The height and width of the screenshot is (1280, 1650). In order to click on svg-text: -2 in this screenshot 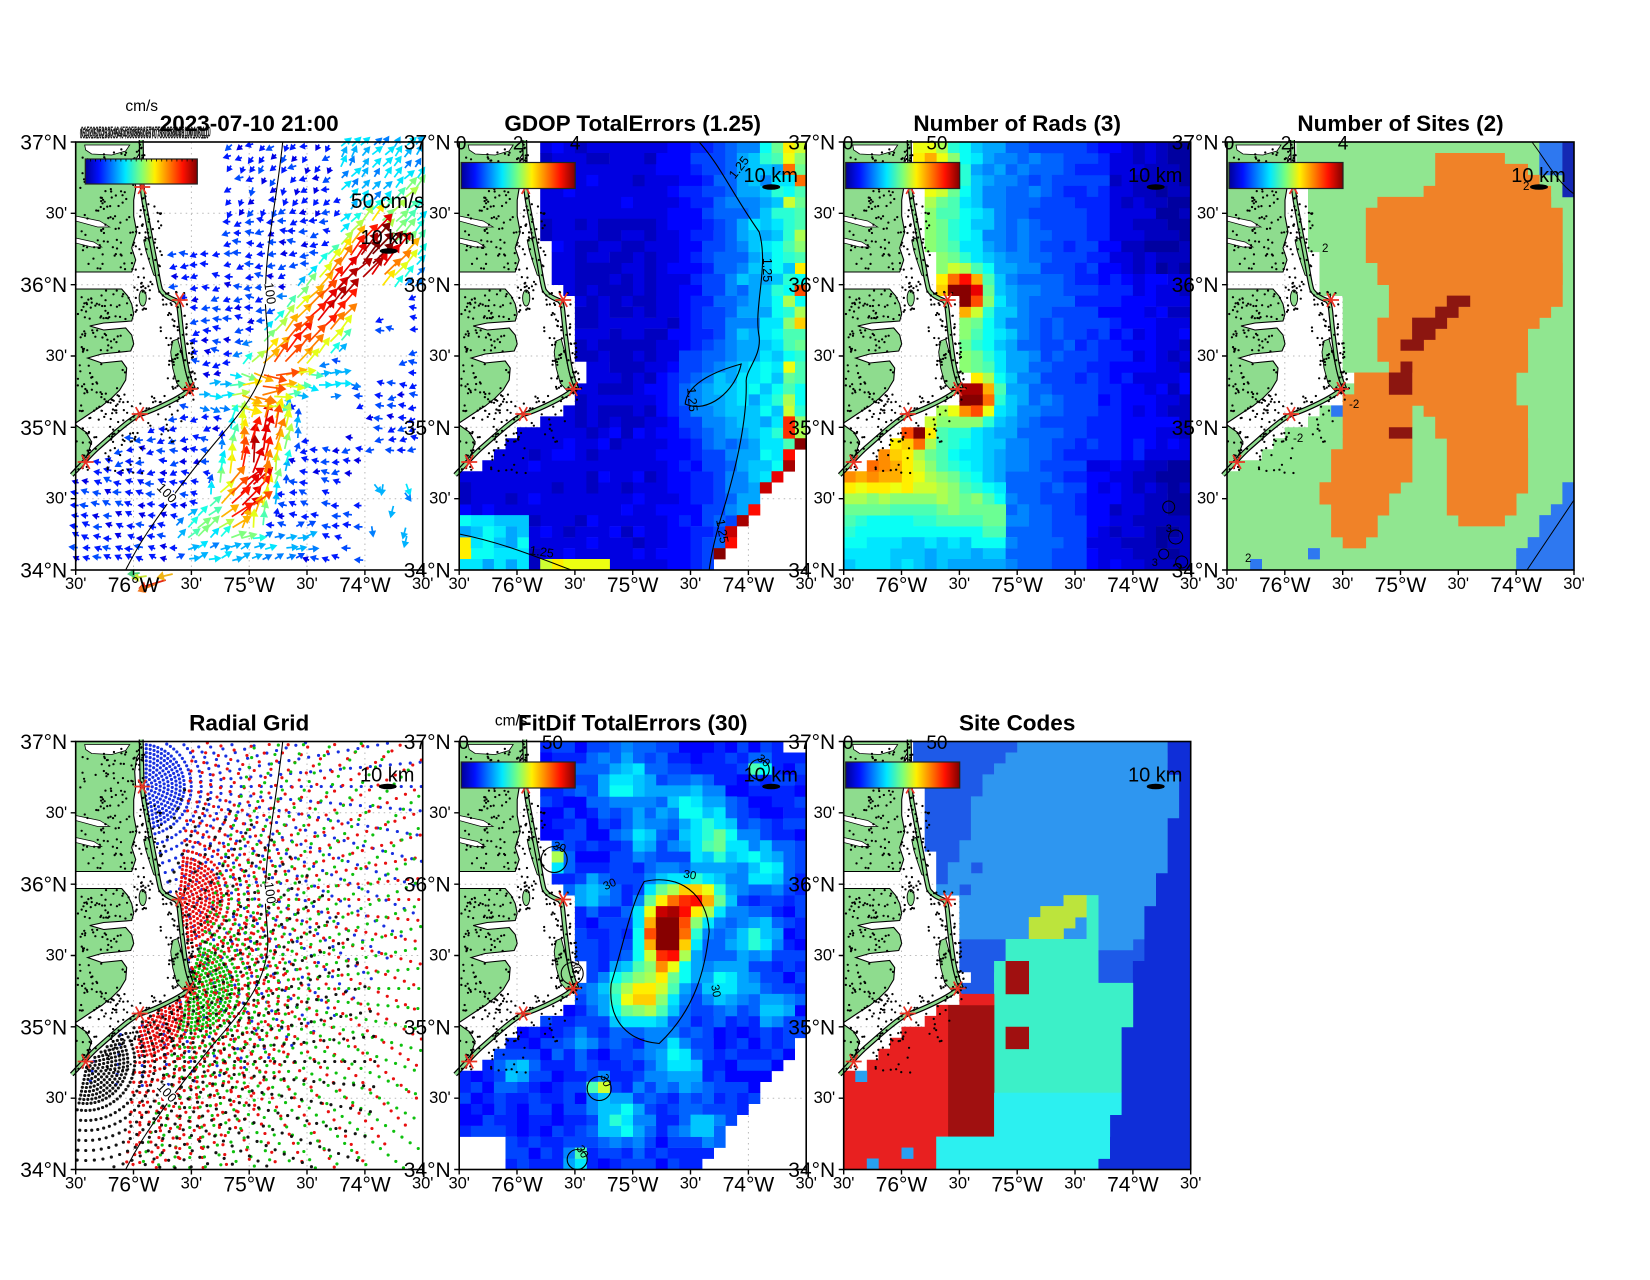, I will do `click(1298, 439)`.